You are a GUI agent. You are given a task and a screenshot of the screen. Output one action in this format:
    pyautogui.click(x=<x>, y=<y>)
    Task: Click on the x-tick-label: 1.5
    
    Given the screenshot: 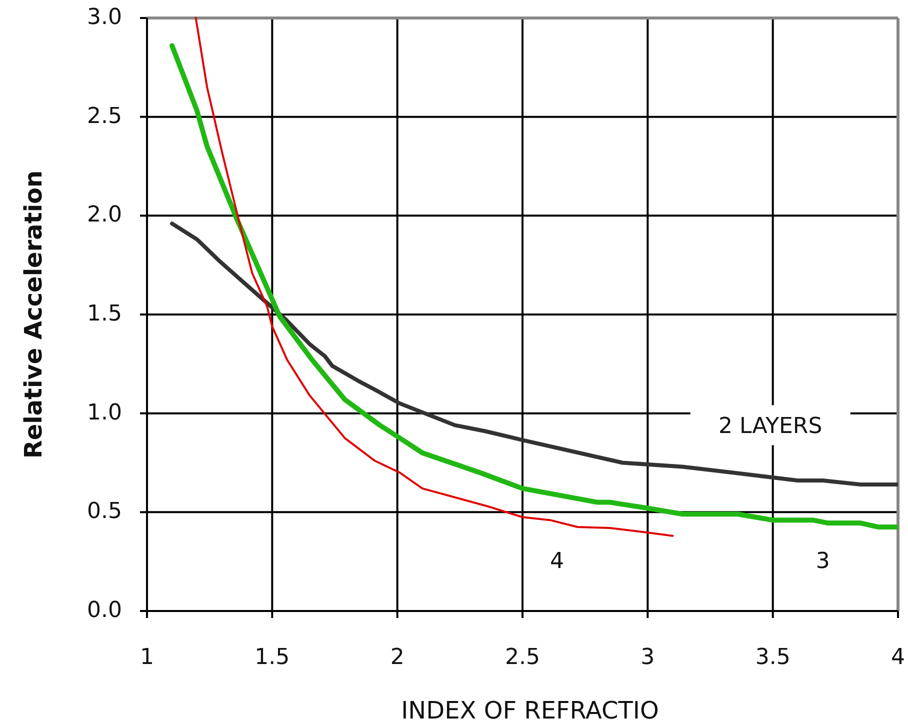 What is the action you would take?
    pyautogui.click(x=272, y=657)
    